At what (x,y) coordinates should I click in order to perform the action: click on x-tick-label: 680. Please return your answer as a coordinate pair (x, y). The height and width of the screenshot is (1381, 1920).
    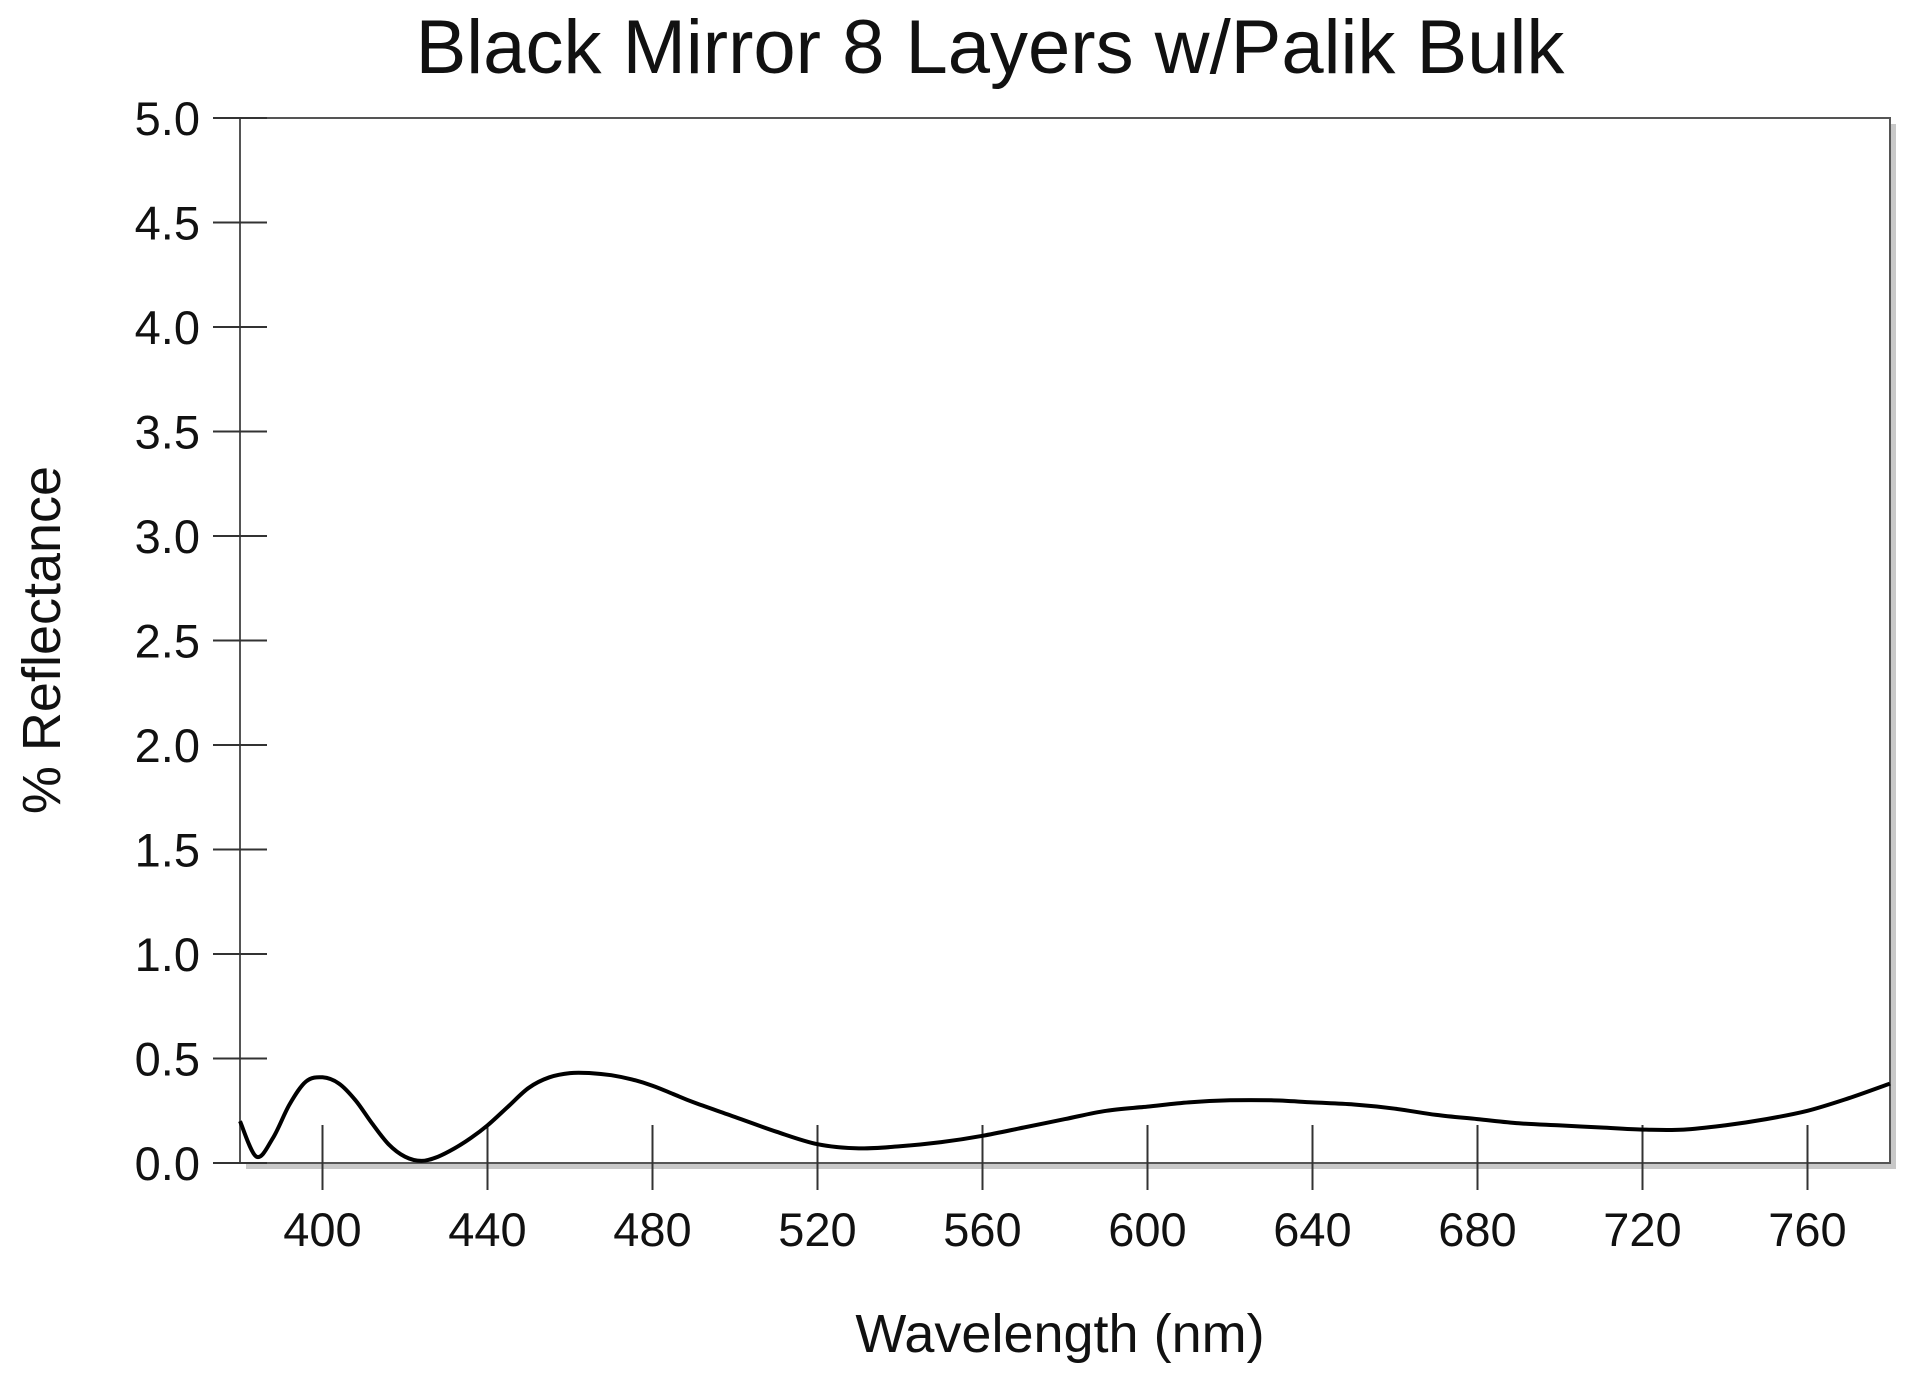
    Looking at the image, I should click on (1477, 1229).